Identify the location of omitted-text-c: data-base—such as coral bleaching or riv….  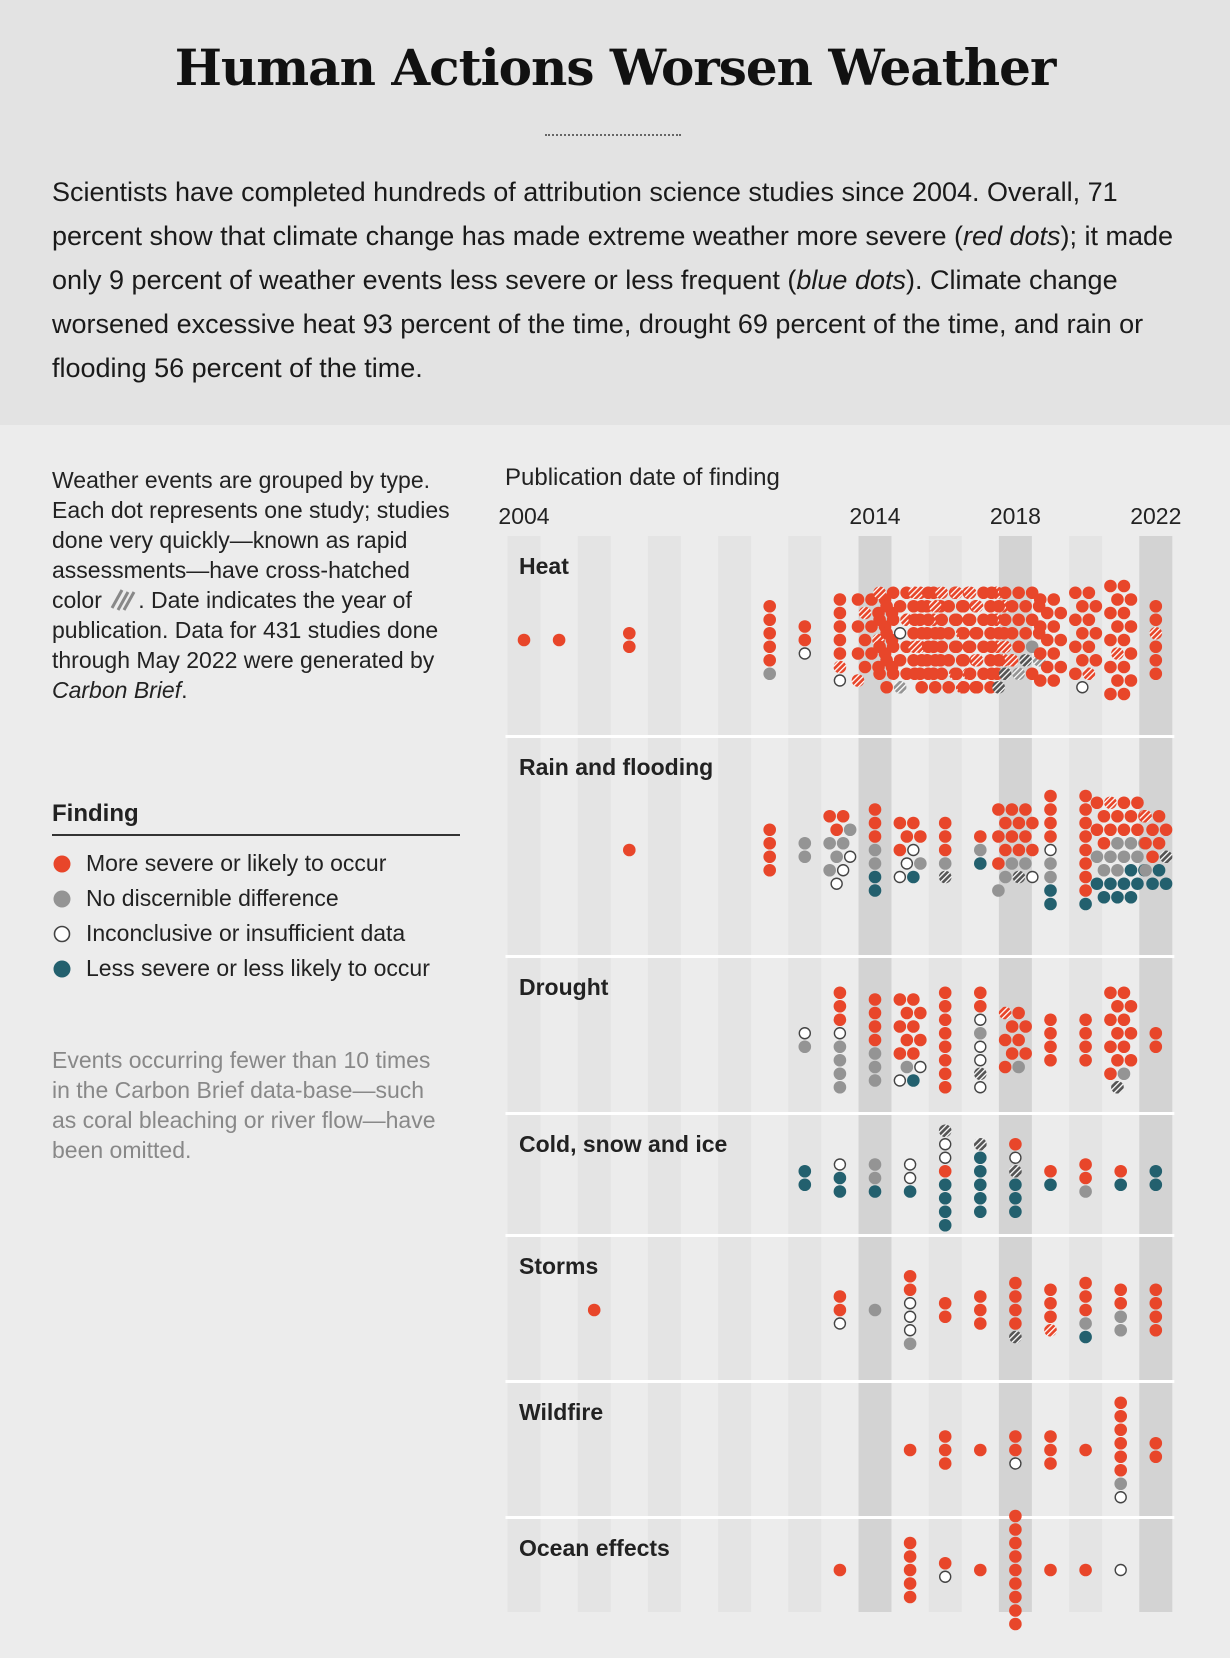
(244, 1120).